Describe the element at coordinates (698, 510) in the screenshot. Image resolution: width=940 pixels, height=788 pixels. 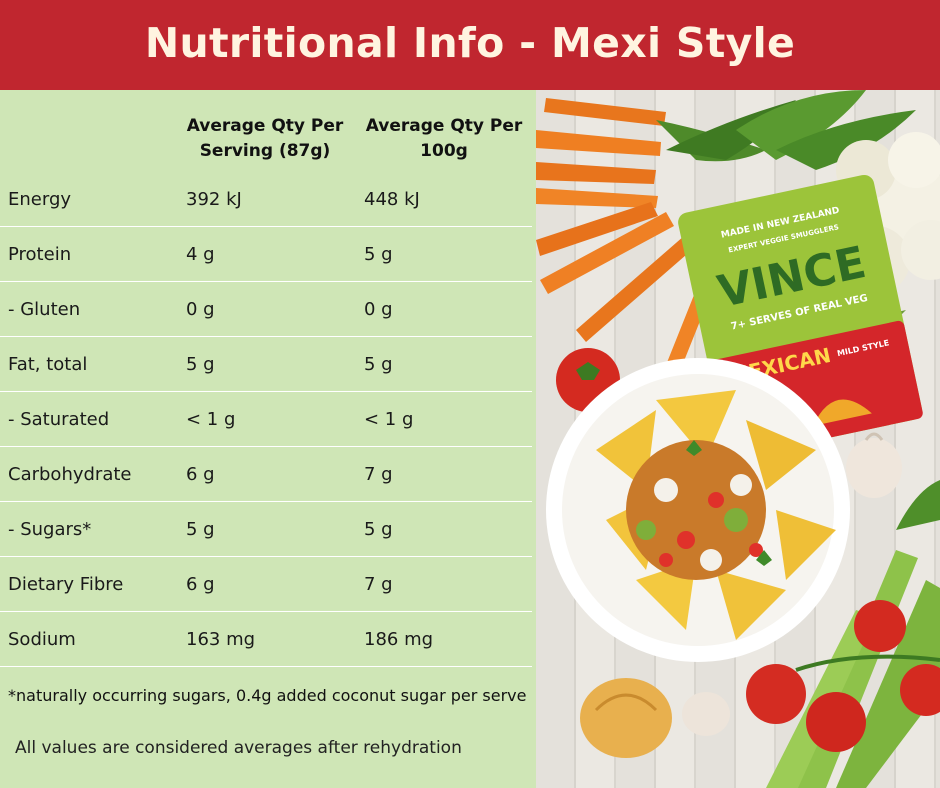
I see `nachos-plate-image` at that location.